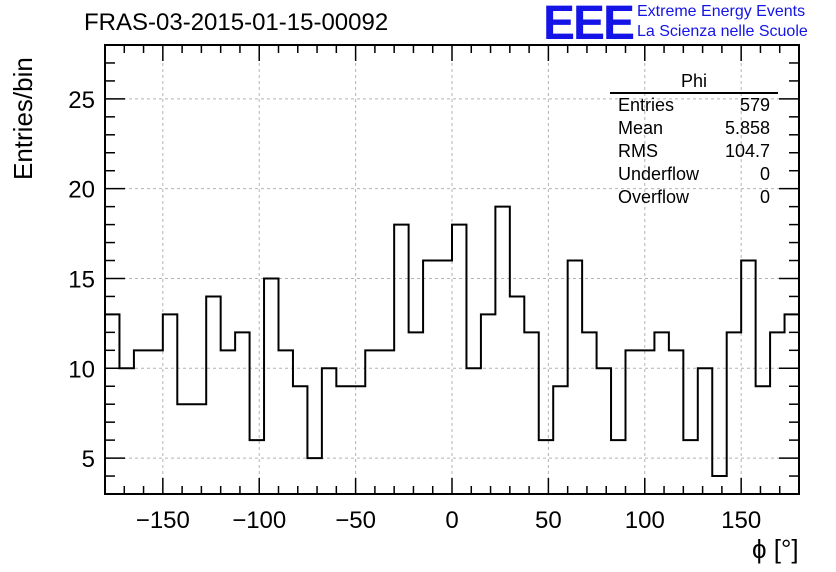 The width and height of the screenshot is (836, 572). What do you see at coordinates (163, 520) in the screenshot?
I see `x-tick-label: −150` at bounding box center [163, 520].